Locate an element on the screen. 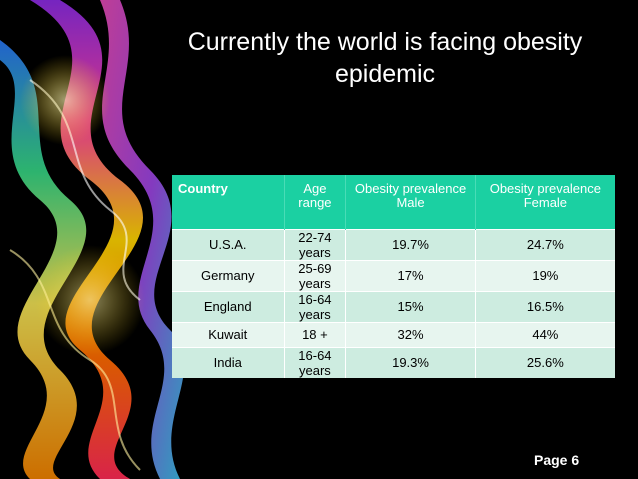 This screenshot has width=638, height=479. header-age-range: Age range is located at coordinates (315, 202).